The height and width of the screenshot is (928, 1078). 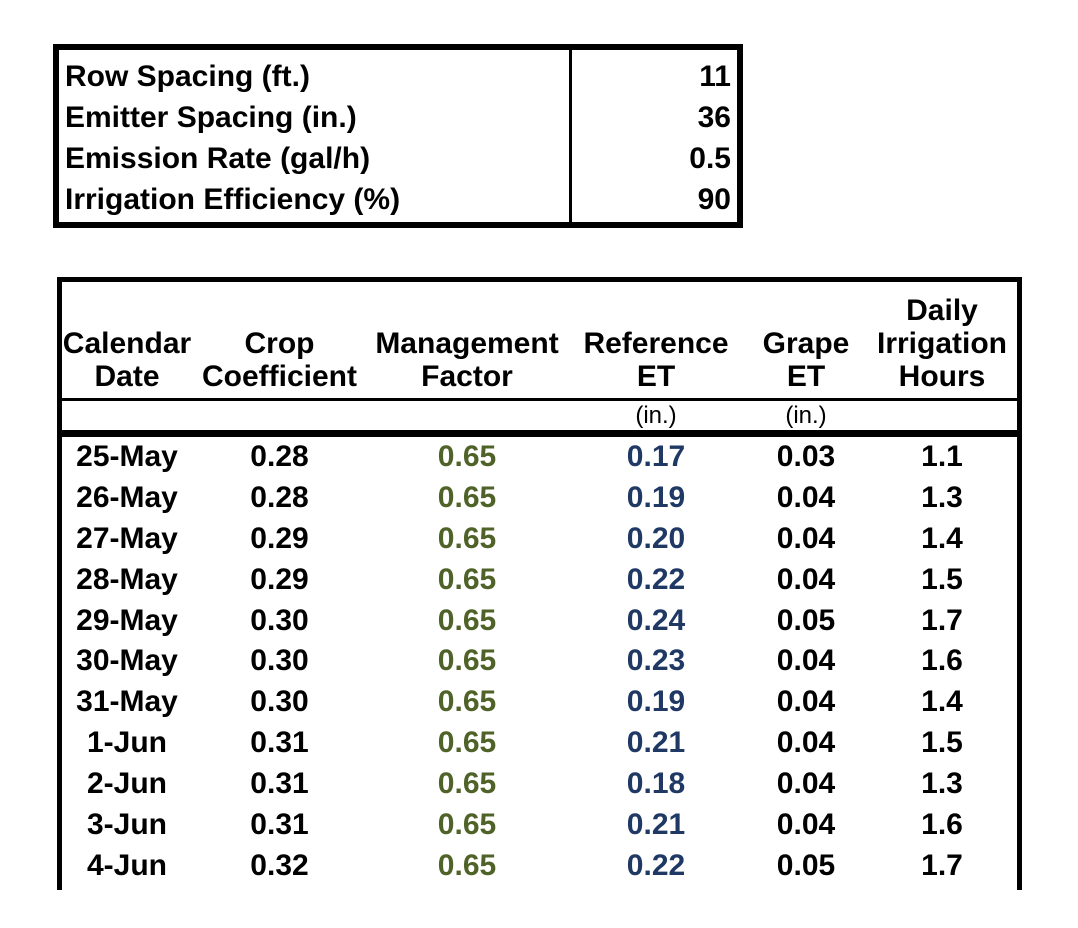 What do you see at coordinates (656, 538) in the screenshot?
I see `cell-reference-et: 0.20` at bounding box center [656, 538].